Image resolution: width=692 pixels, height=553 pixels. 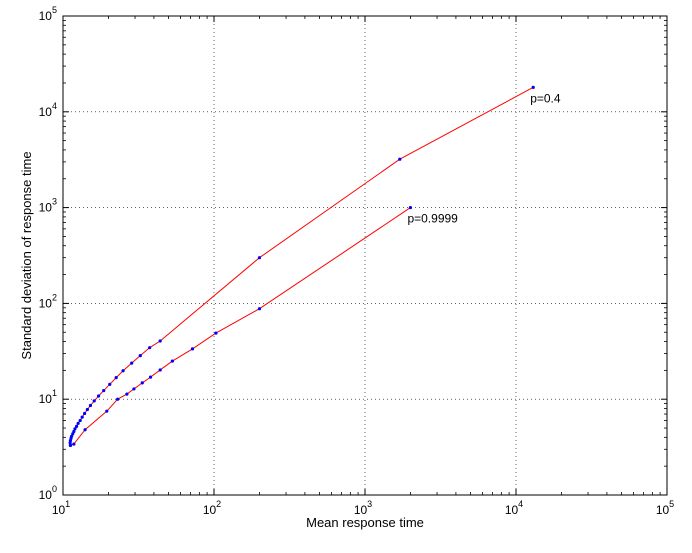 I want to click on x-tick-labels: 10¹ 10² 10³ 10⁴ 10⁵, so click(x=363, y=508).